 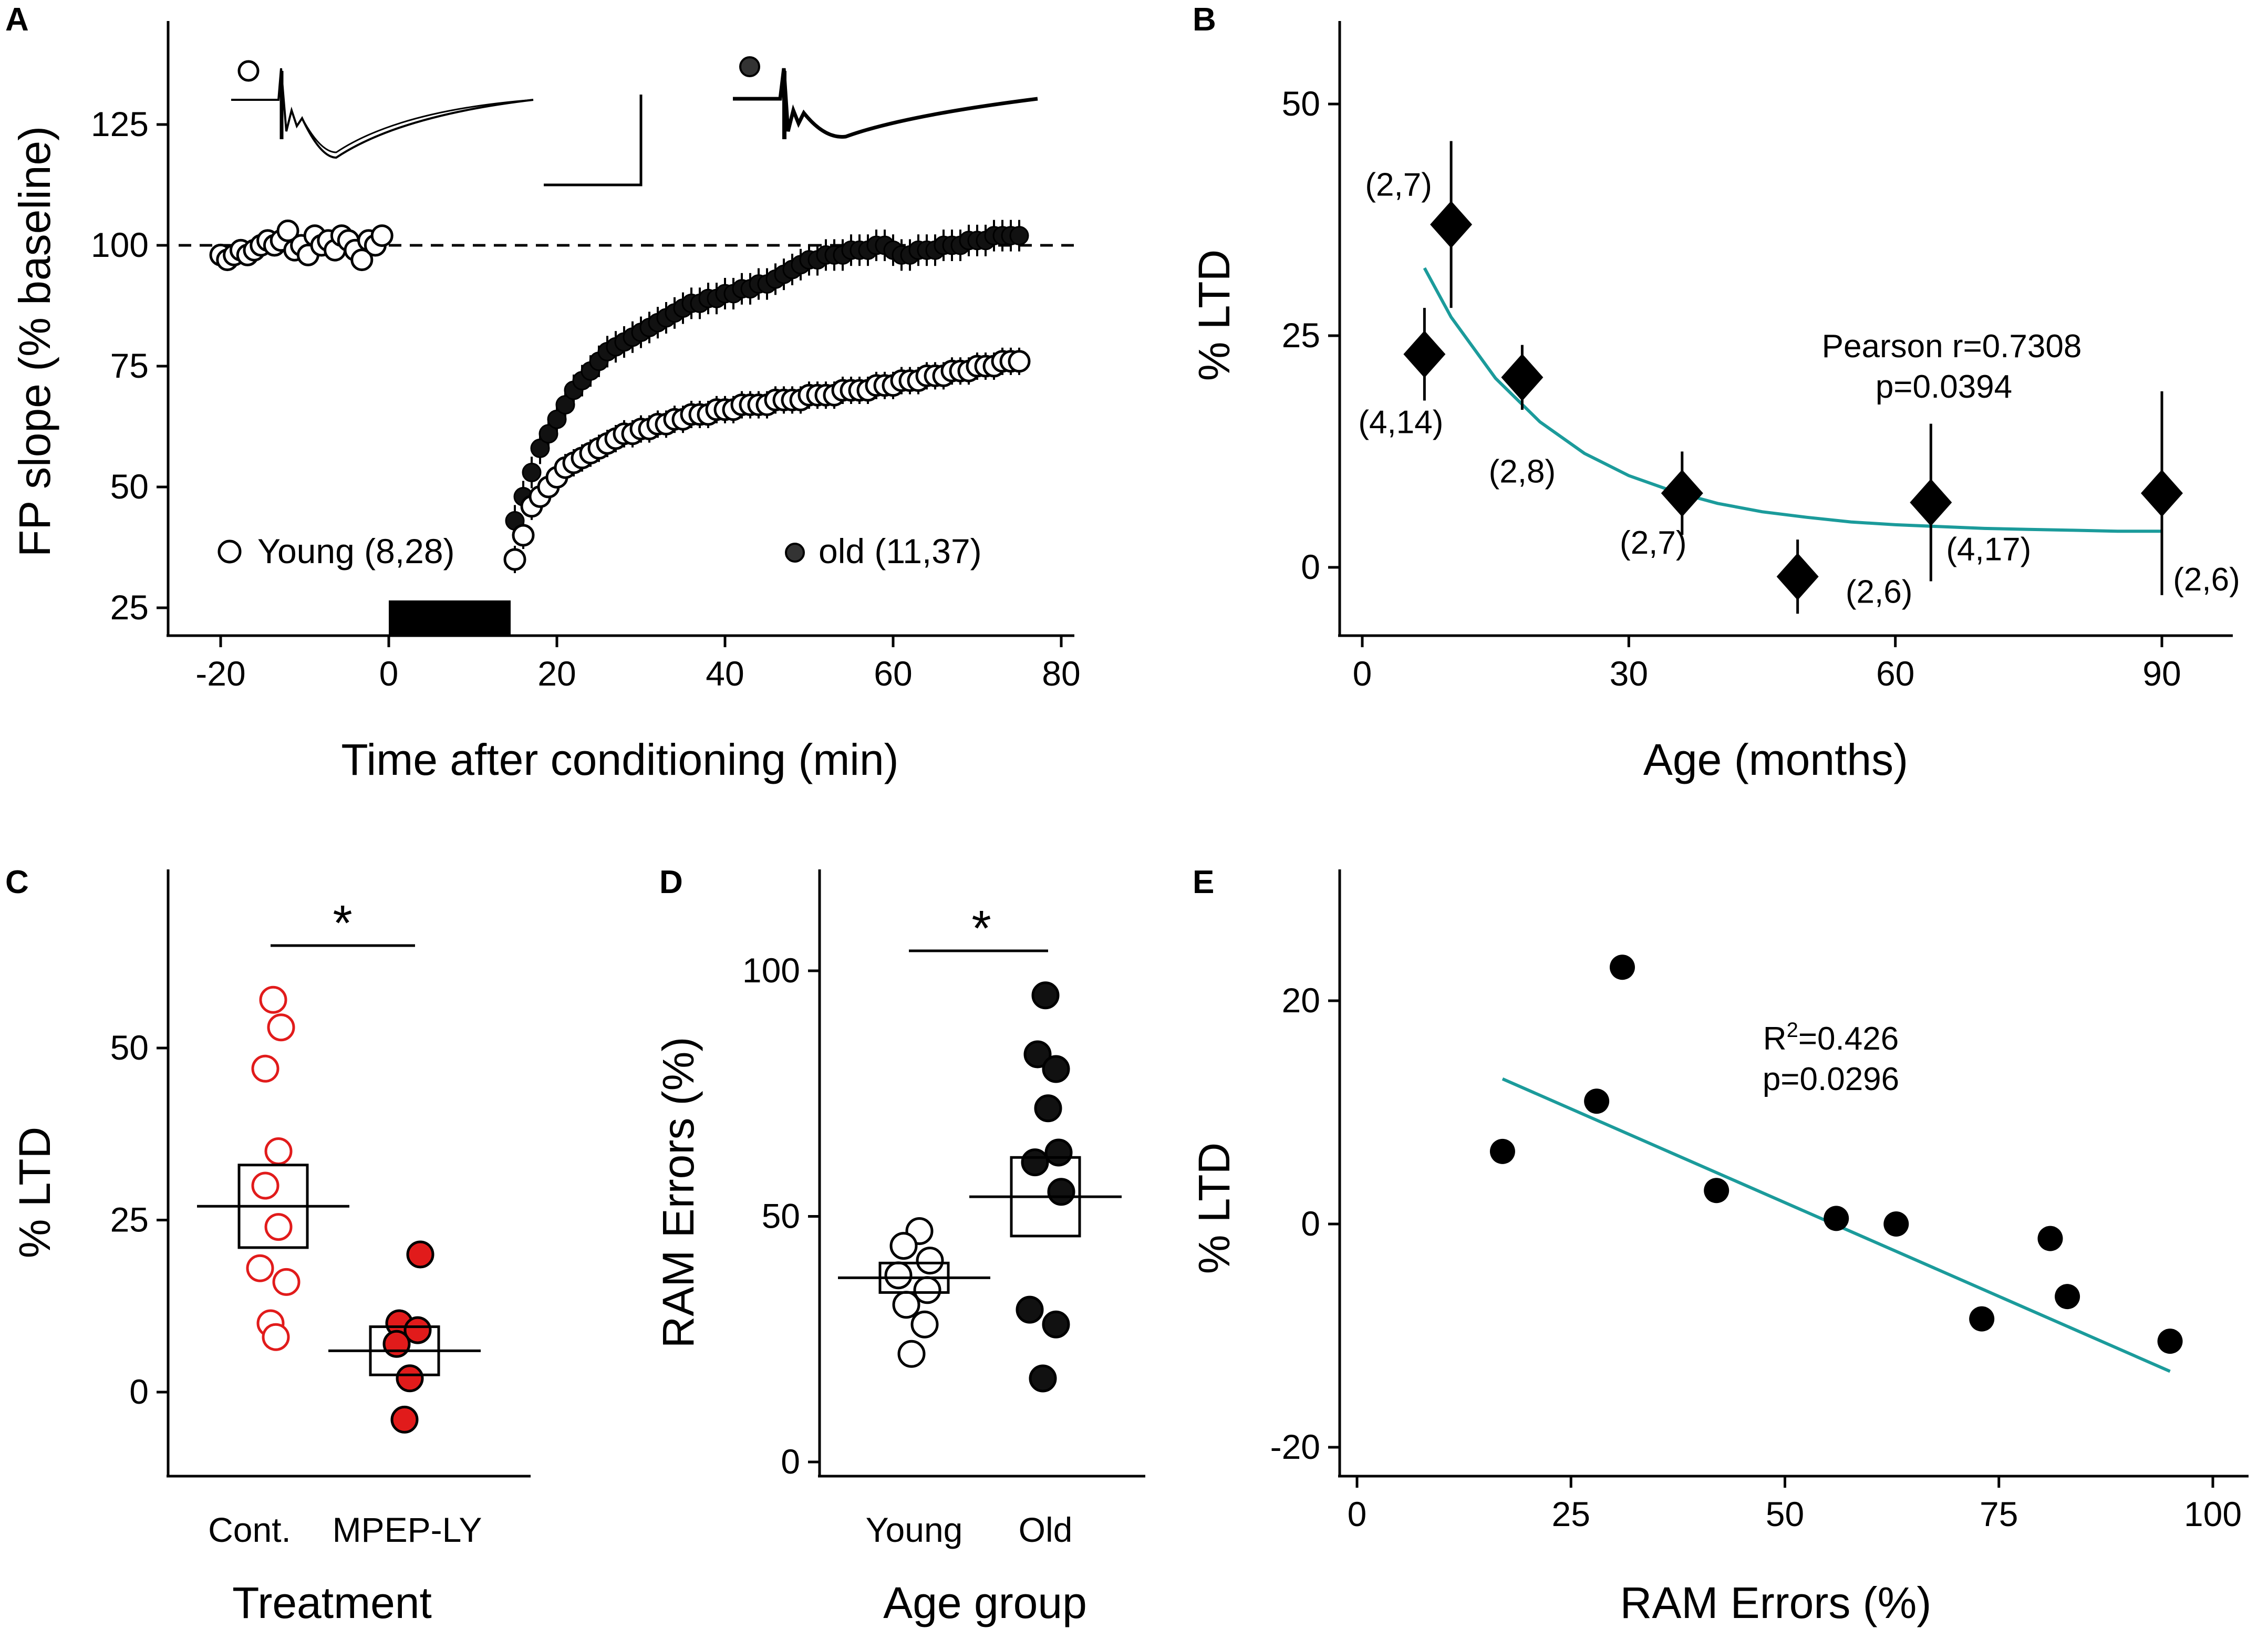 What do you see at coordinates (1999, 1514) in the screenshot?
I see `panel-e-x-tick-label: 75` at bounding box center [1999, 1514].